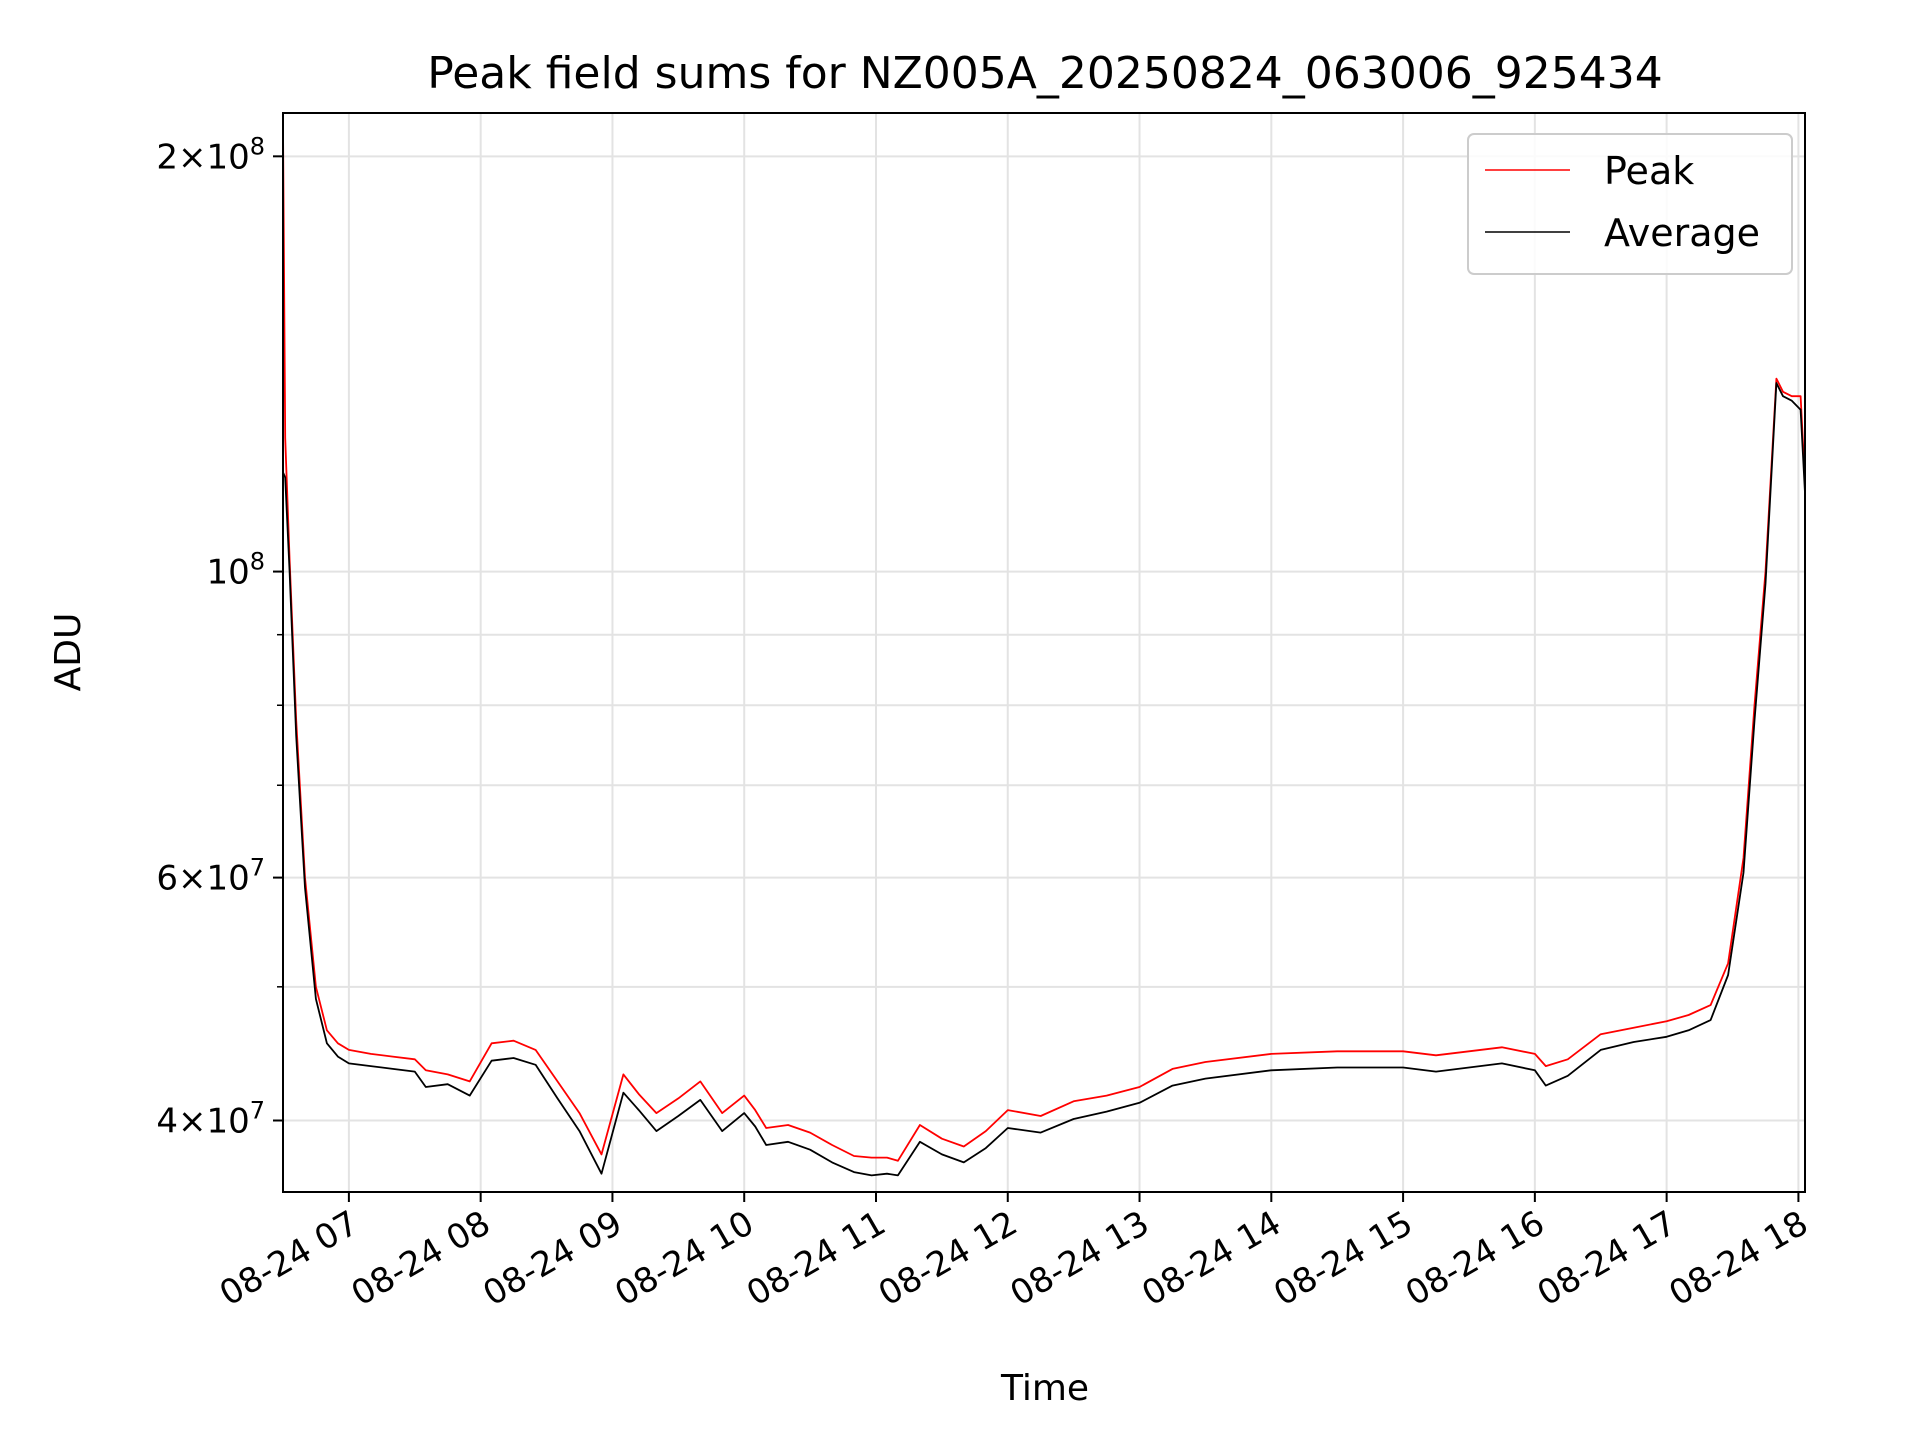 This screenshot has width=1920, height=1445. I want to click on y-axis: 2×108 108 6×107 4×107, so click(219, 637).